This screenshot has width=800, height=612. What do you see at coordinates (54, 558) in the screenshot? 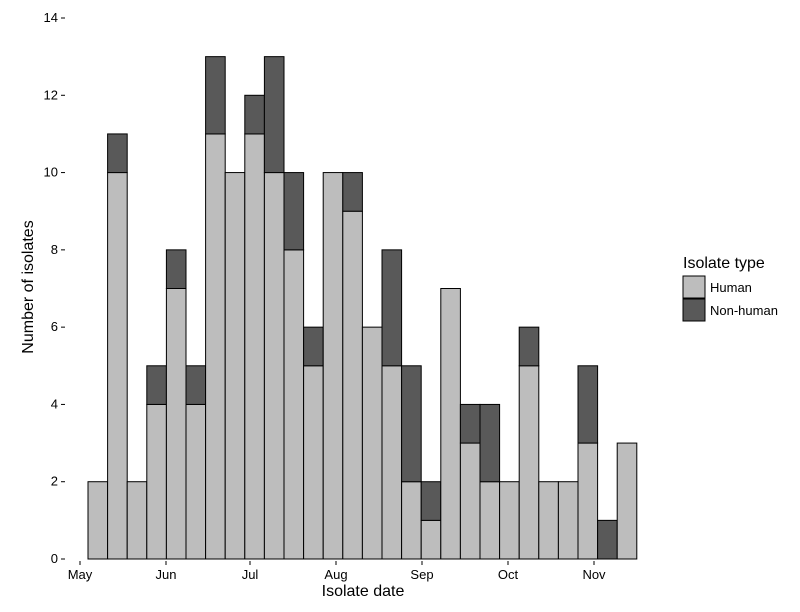
I see `y-tick-label: 0` at bounding box center [54, 558].